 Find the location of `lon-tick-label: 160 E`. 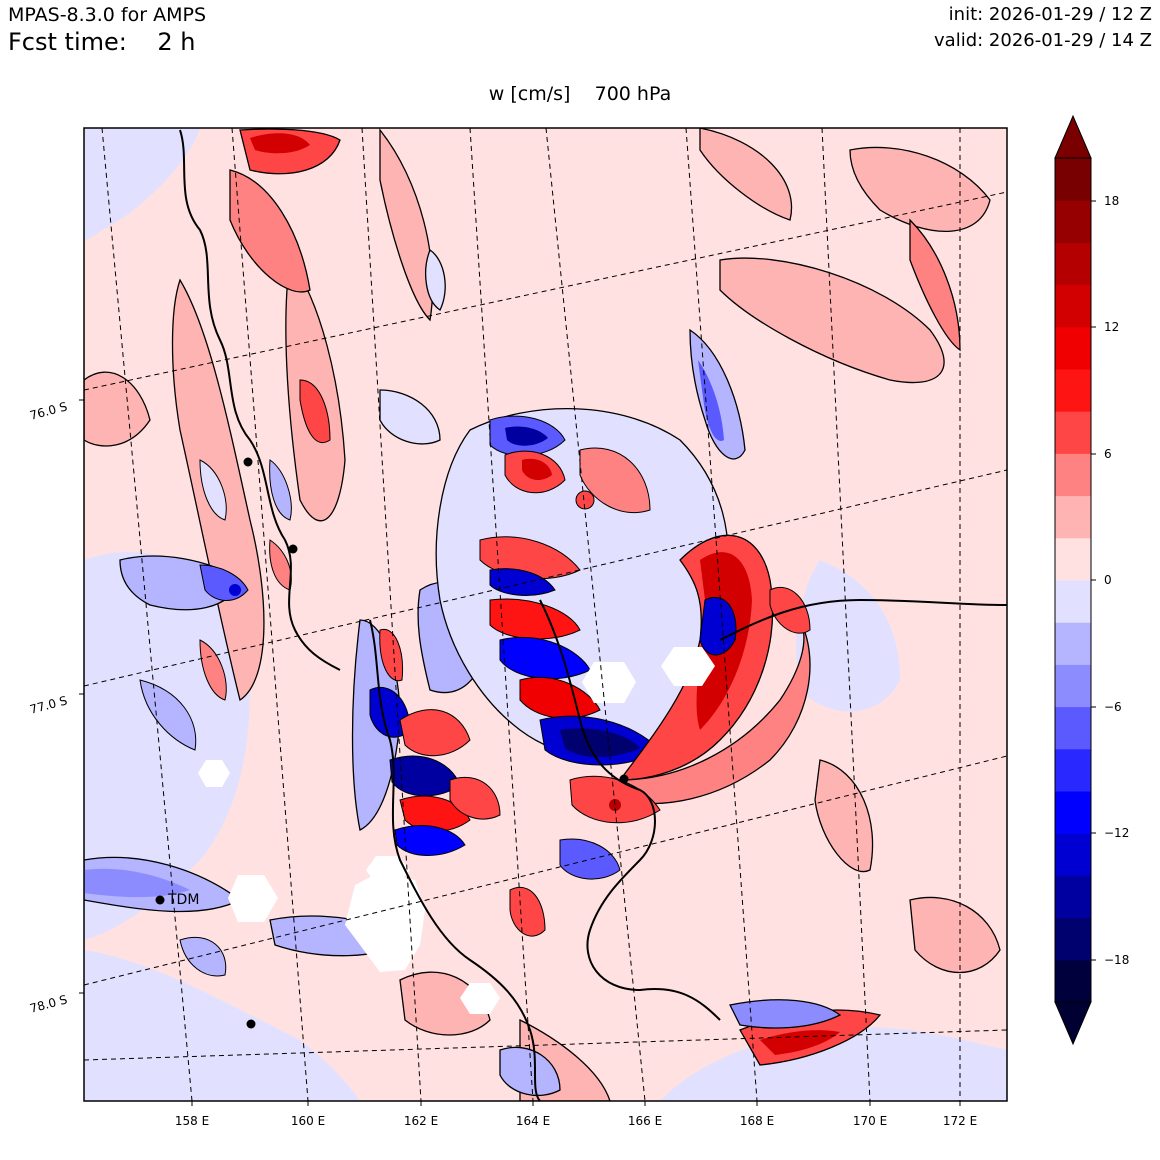

lon-tick-label: 160 E is located at coordinates (308, 1121).